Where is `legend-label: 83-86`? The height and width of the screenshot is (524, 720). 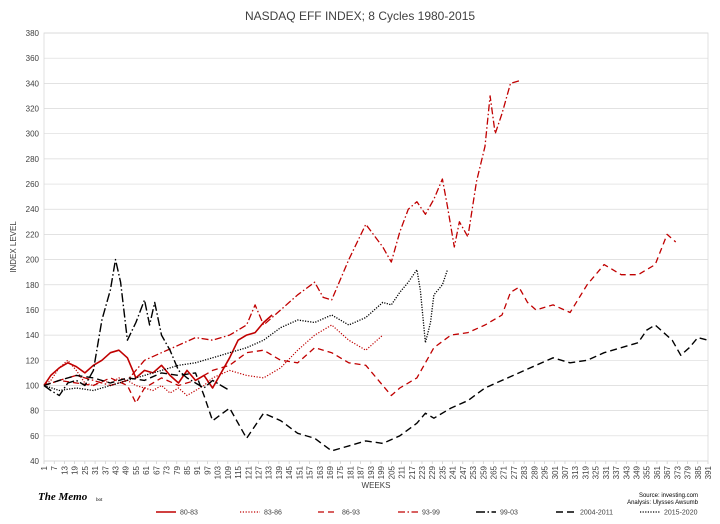
legend-label: 83-86 is located at coordinates (273, 513).